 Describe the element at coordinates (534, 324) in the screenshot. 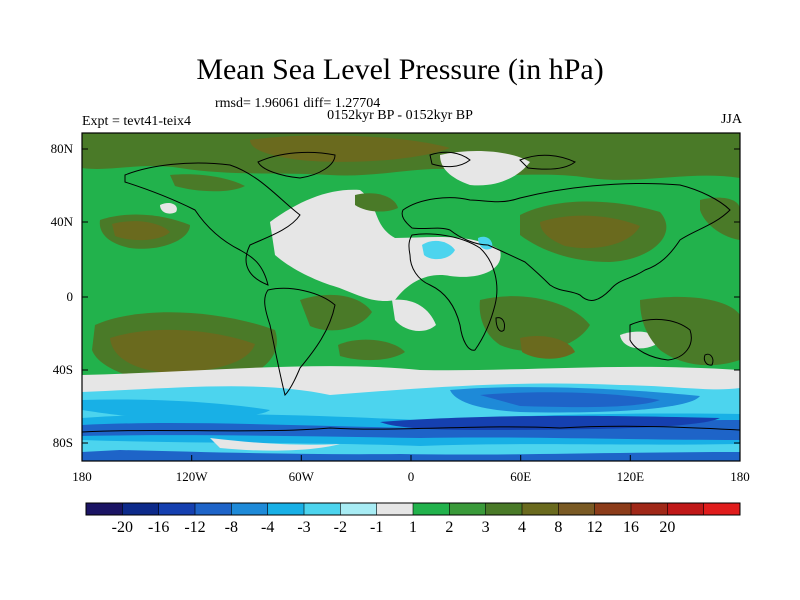

I see `field-olive-indian` at that location.